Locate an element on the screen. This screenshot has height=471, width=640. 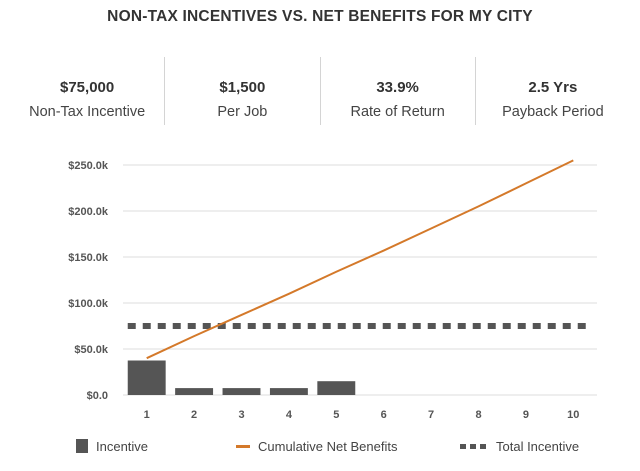
y-tick-label: $0.0 is located at coordinates (97, 396).